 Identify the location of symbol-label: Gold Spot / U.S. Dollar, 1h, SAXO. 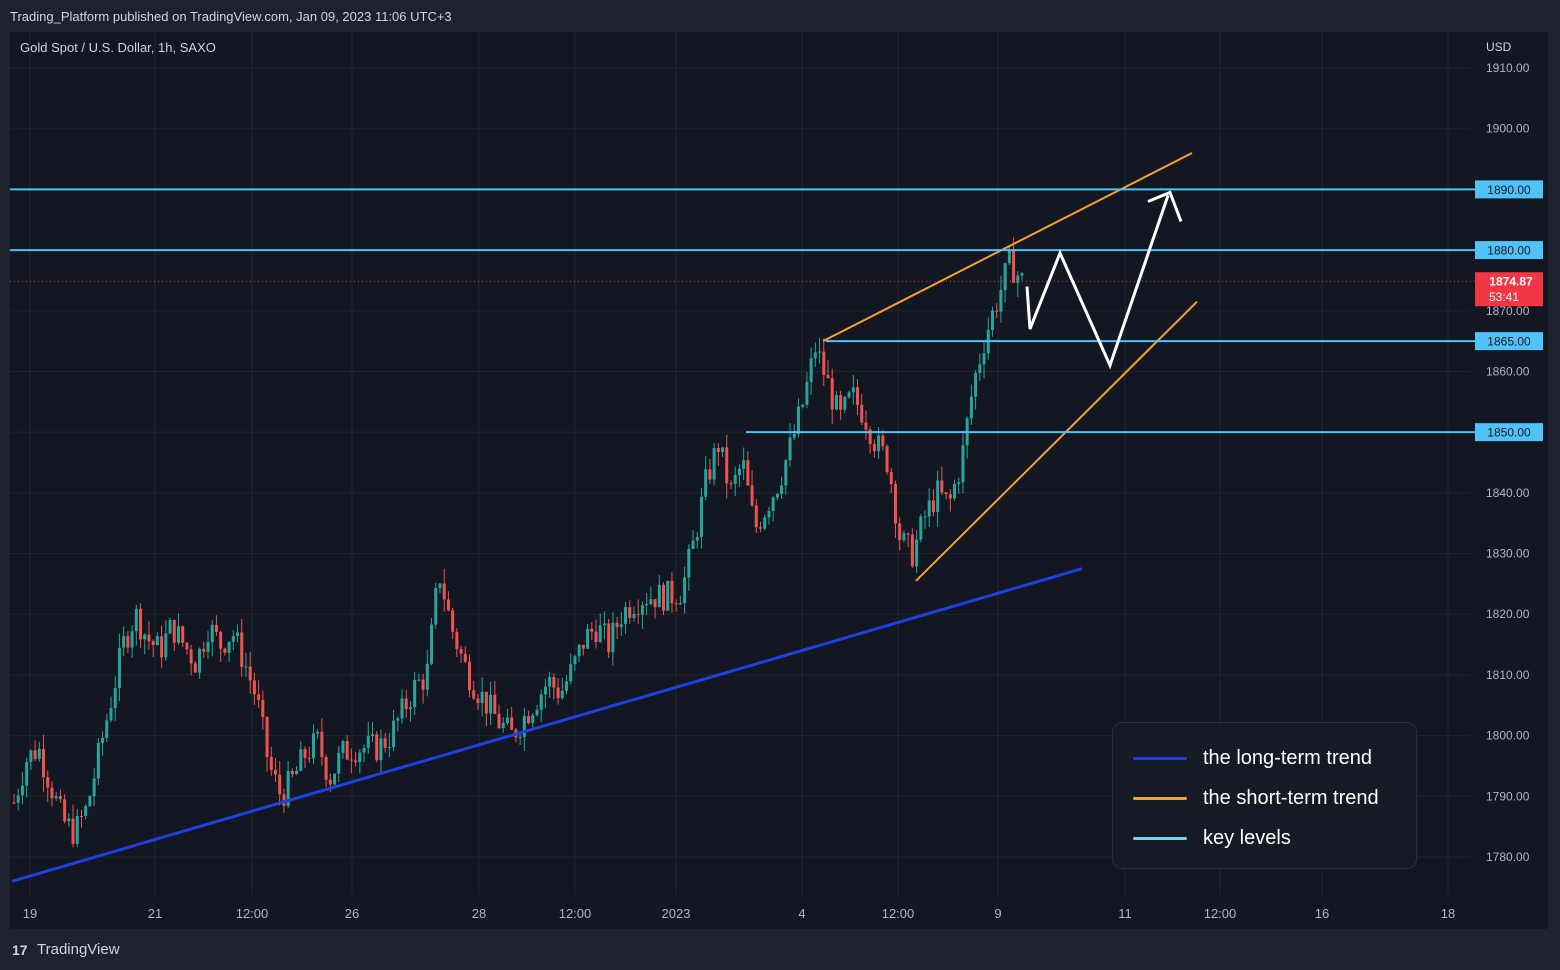
(118, 47).